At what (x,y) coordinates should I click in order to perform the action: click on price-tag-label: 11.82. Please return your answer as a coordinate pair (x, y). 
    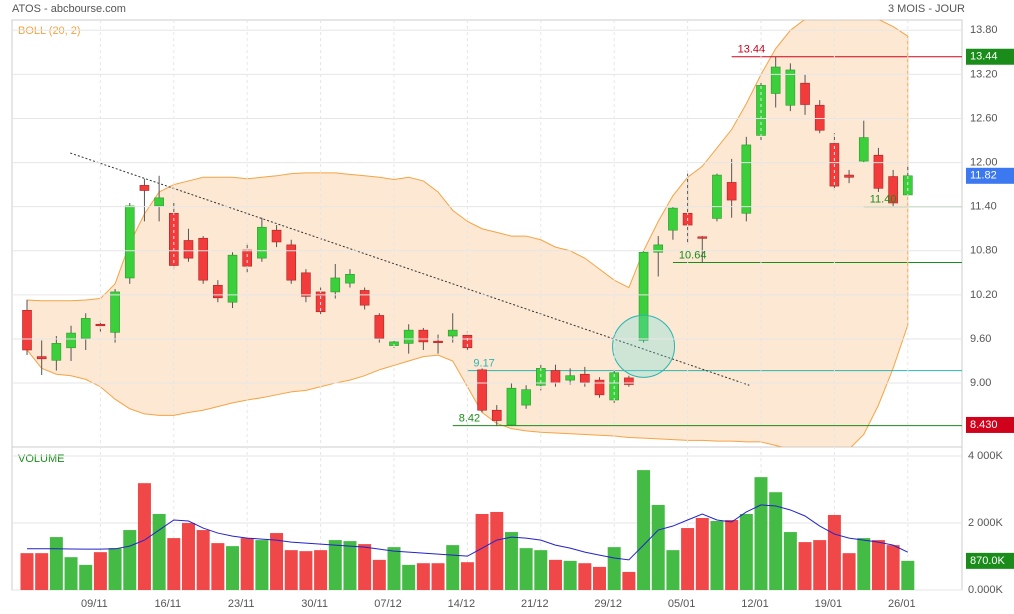
    Looking at the image, I should click on (983, 176).